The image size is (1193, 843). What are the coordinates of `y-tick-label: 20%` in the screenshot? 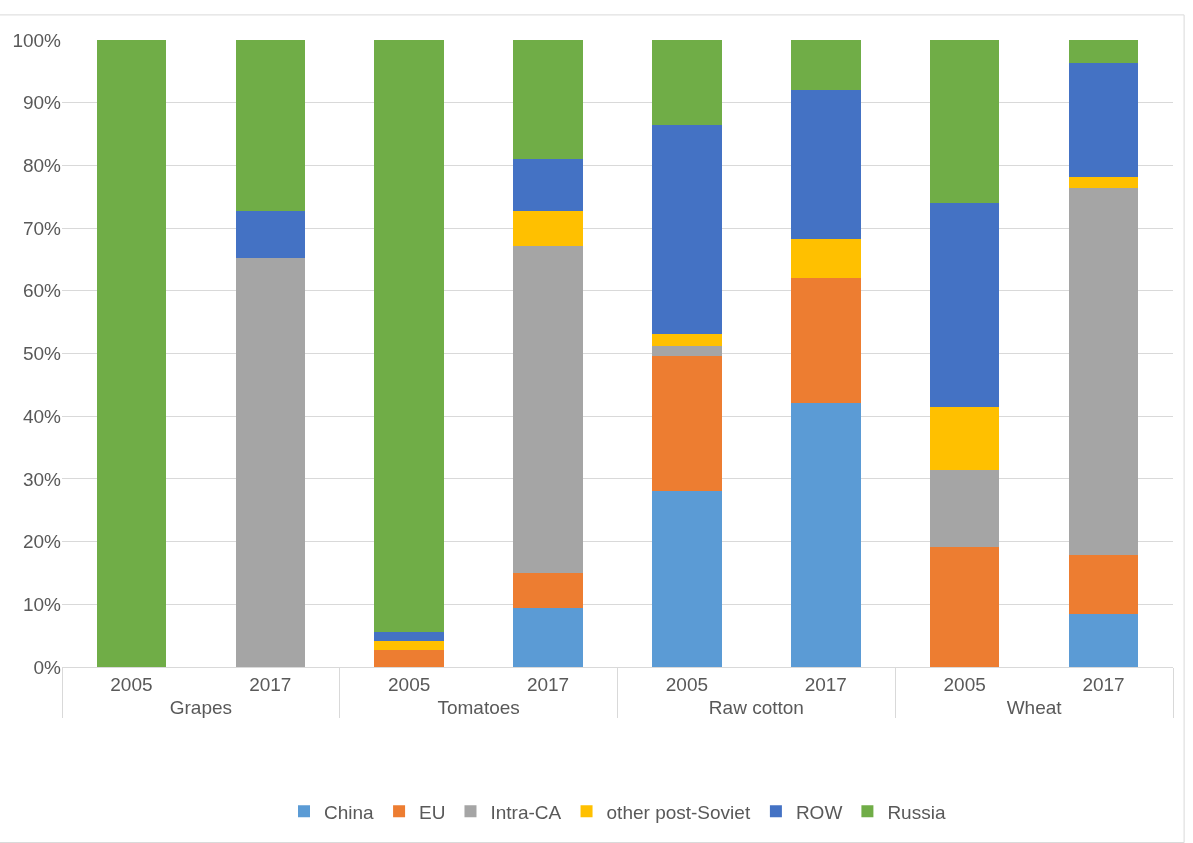 It's located at (42, 542).